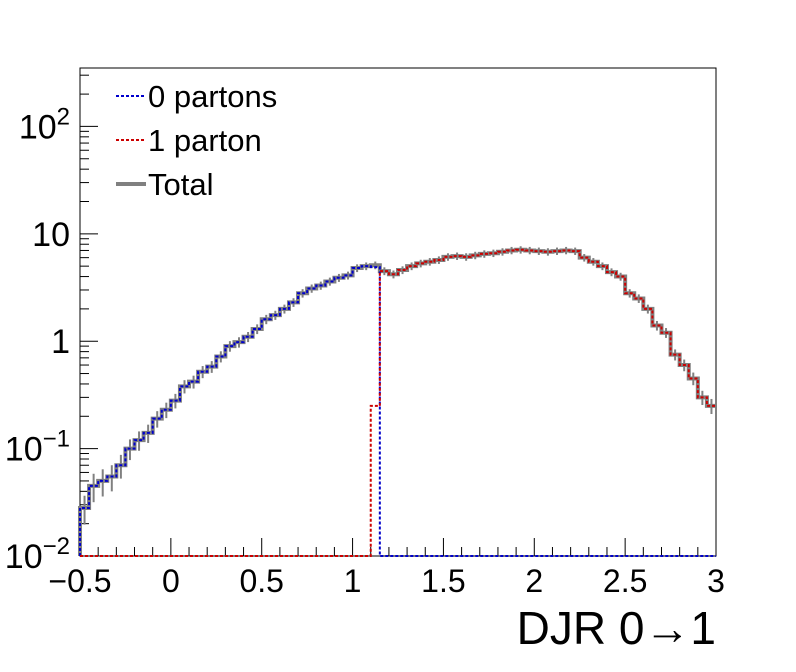 This screenshot has height=672, width=796. I want to click on y-tick-label: 10, so click(51, 235).